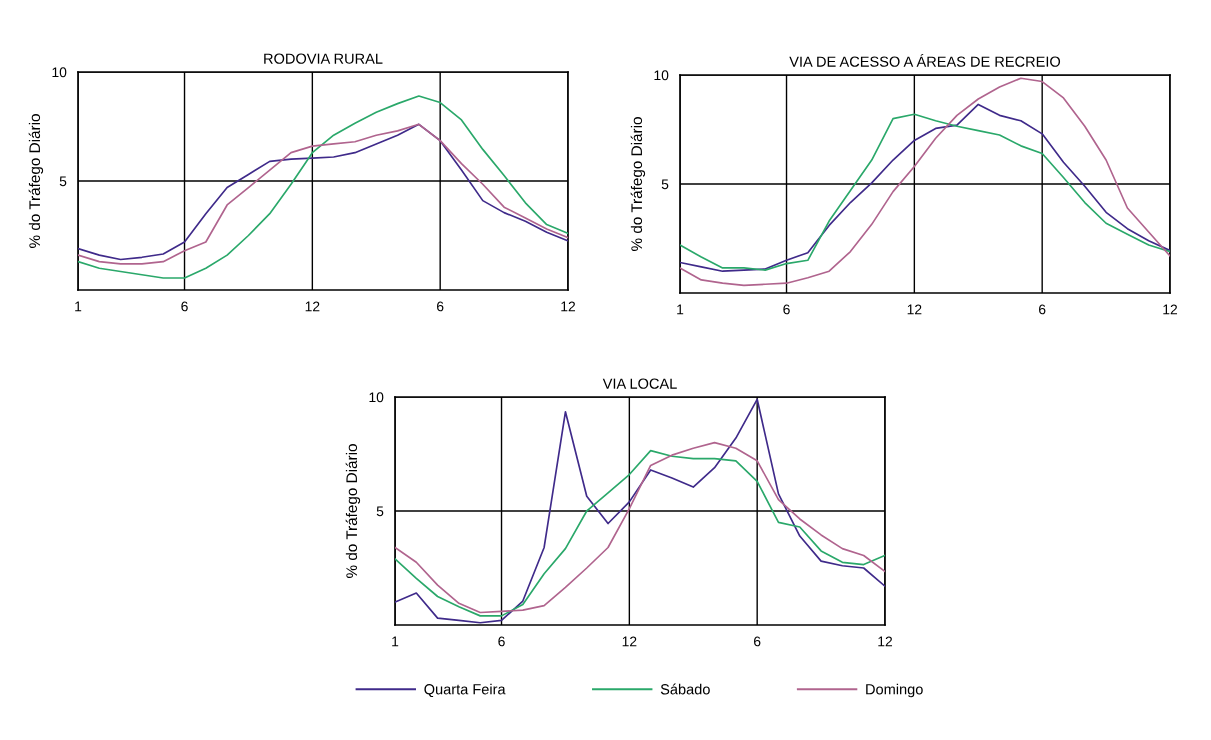  Describe the element at coordinates (465, 690) in the screenshot. I see `legend-label: Quarta Feira` at that location.